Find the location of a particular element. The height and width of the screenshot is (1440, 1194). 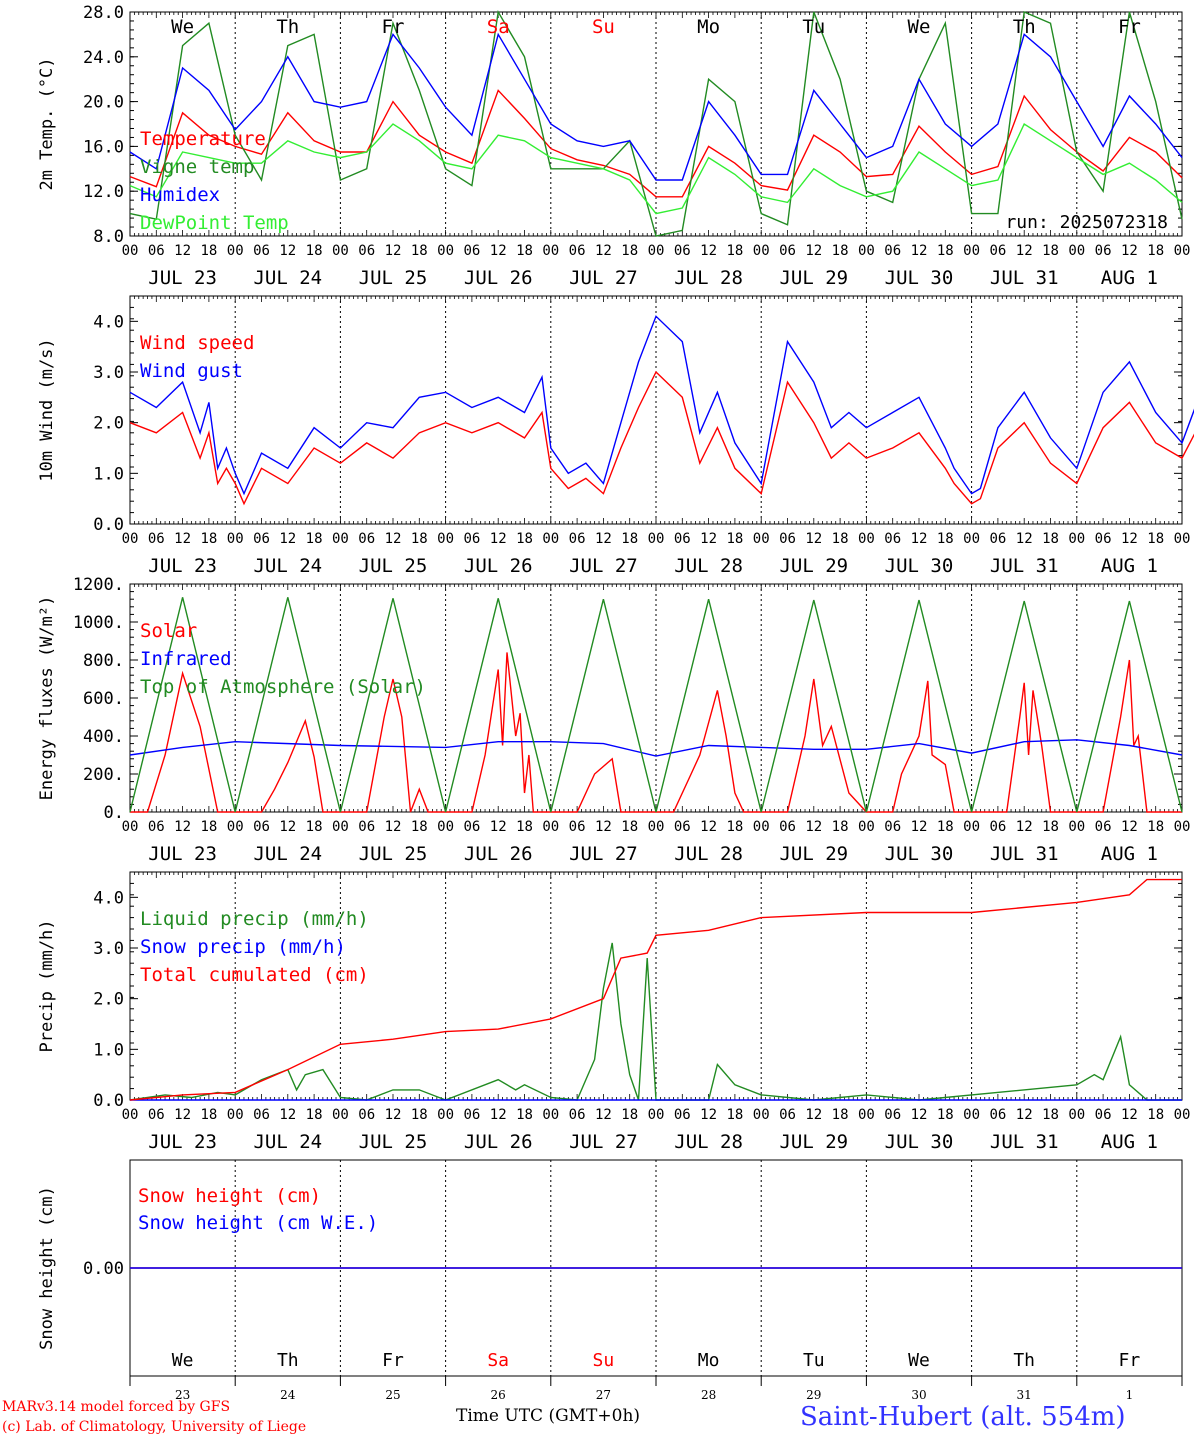

y-tick-label: 28.0 is located at coordinates (103, 13).